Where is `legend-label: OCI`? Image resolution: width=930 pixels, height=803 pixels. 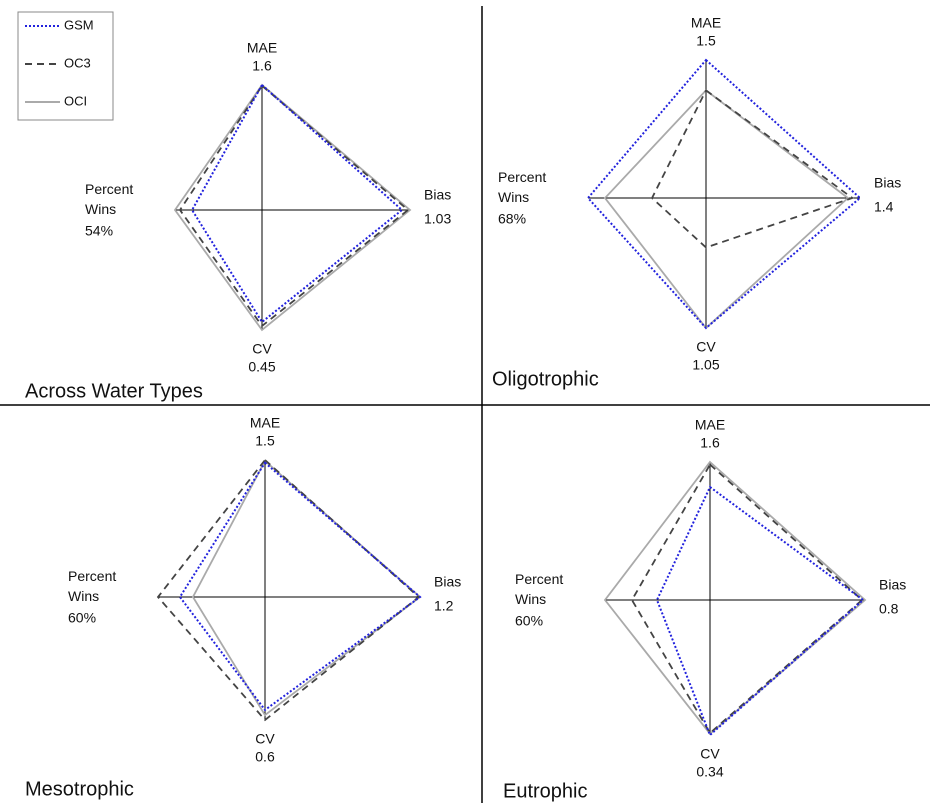
legend-label: OCI is located at coordinates (75, 100).